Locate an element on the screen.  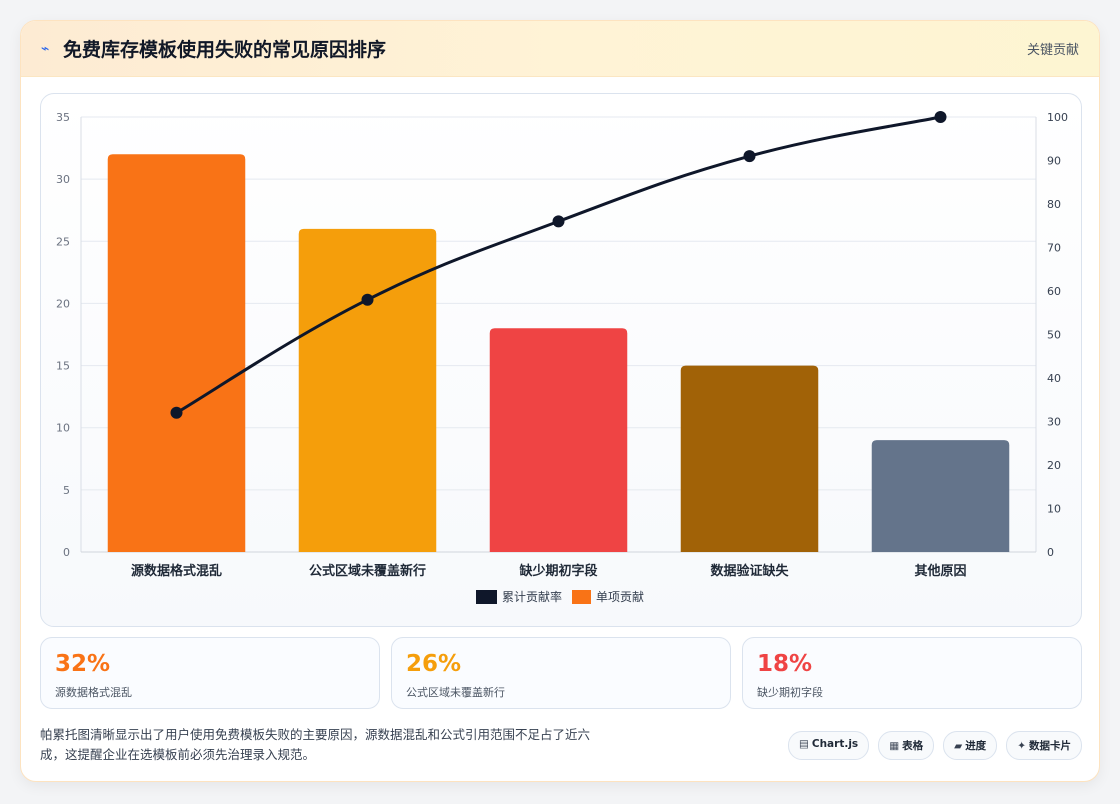
y2-tick-label: 70 is located at coordinates (1054, 248).